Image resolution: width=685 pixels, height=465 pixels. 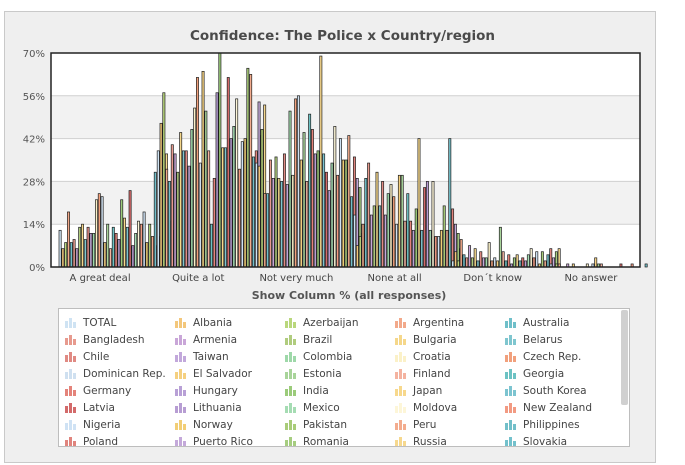 What do you see at coordinates (560, 424) in the screenshot?
I see `legend-item: Philippines` at bounding box center [560, 424].